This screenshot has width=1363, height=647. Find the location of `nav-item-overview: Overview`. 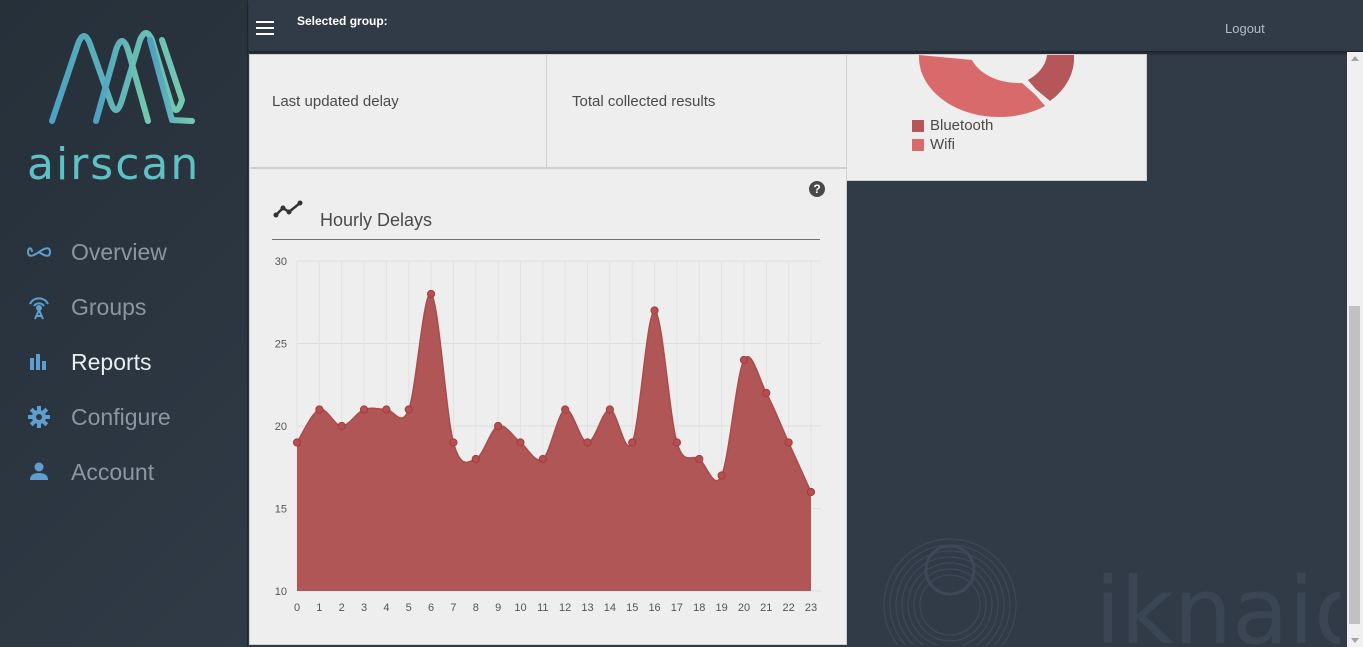

nav-item-overview: Overview is located at coordinates (131, 252).